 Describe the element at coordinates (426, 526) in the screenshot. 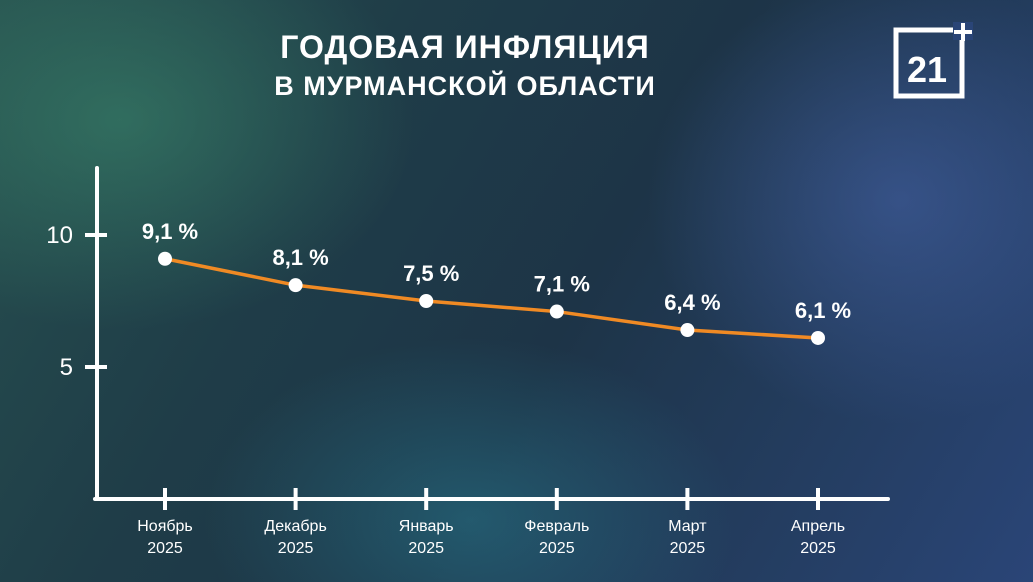

I see `x-tick-label-line: Январь` at that location.